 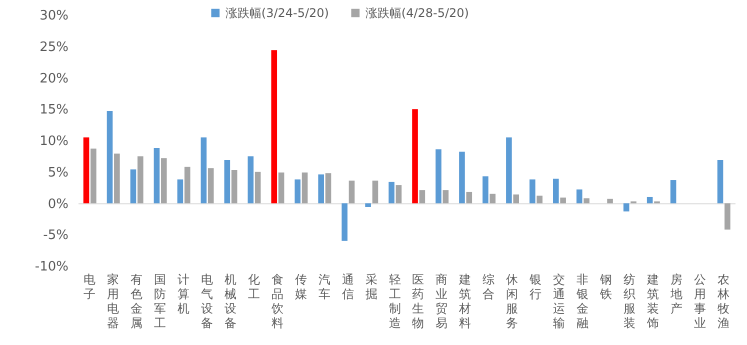 What do you see at coordinates (54, 110) in the screenshot?
I see `y-tick-label: 15%` at bounding box center [54, 110].